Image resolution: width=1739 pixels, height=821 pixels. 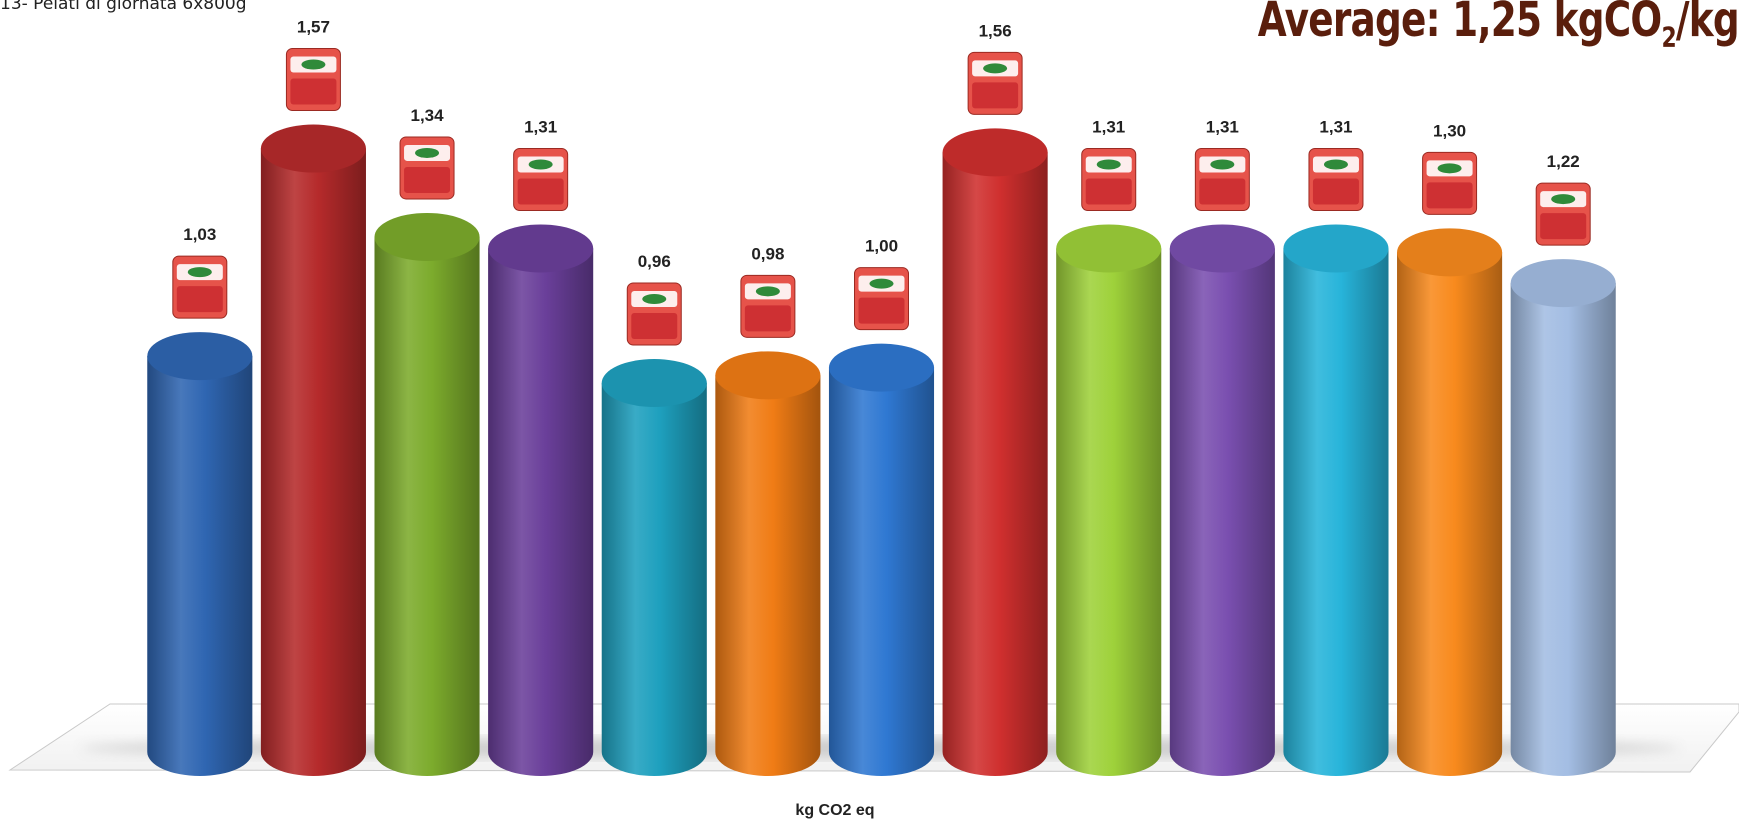 I want to click on data-label-5: 0,96, so click(x=654, y=261).